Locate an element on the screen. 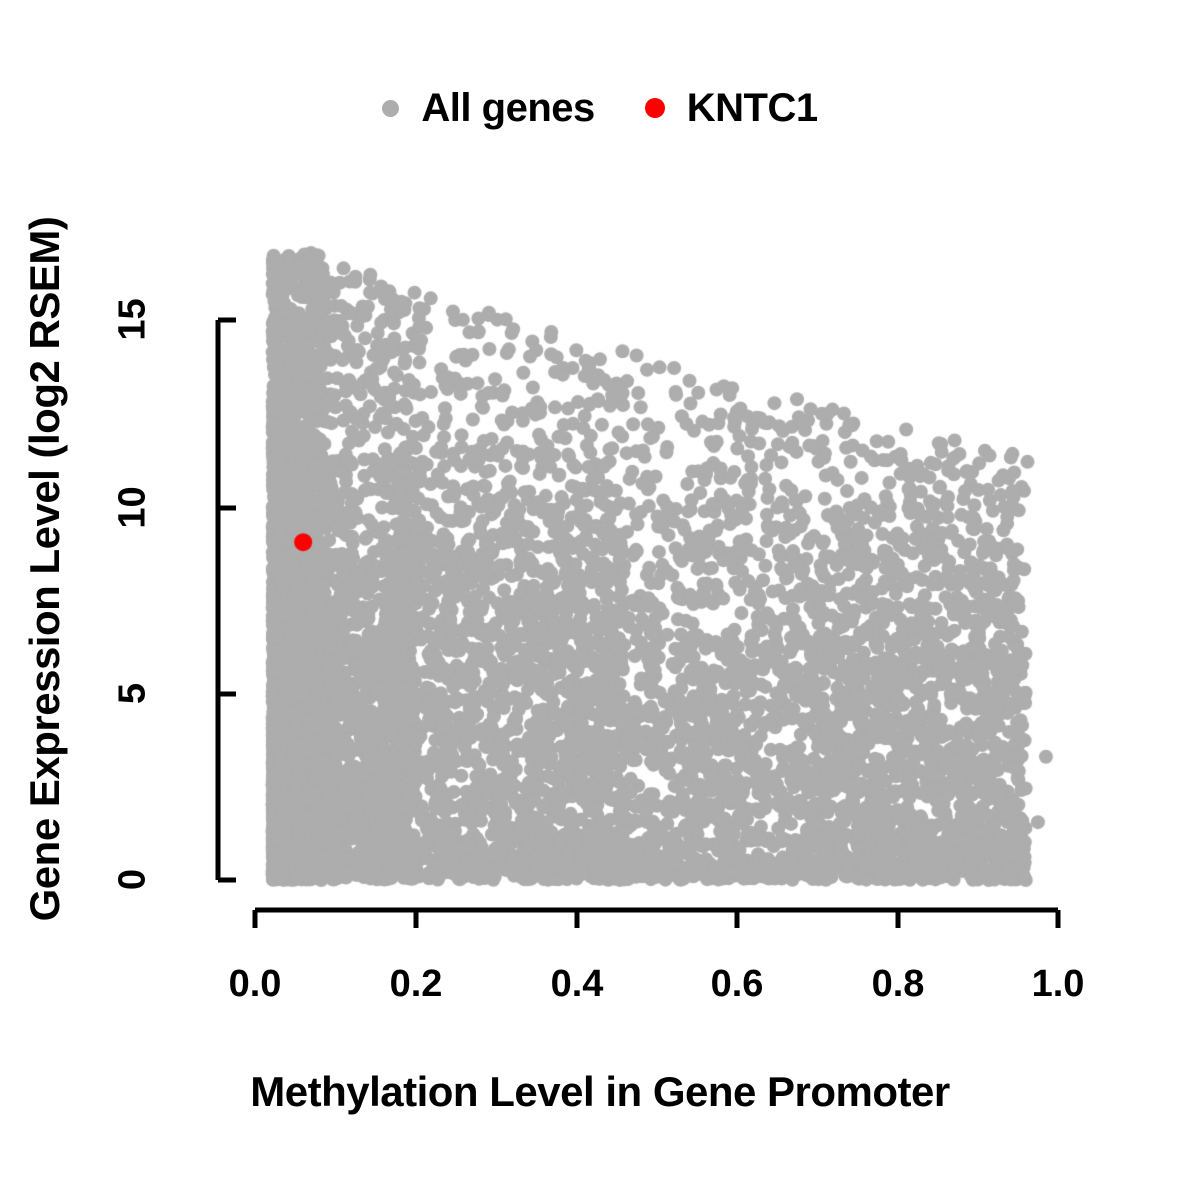  y-tick-label-0: 0 is located at coordinates (132, 879).